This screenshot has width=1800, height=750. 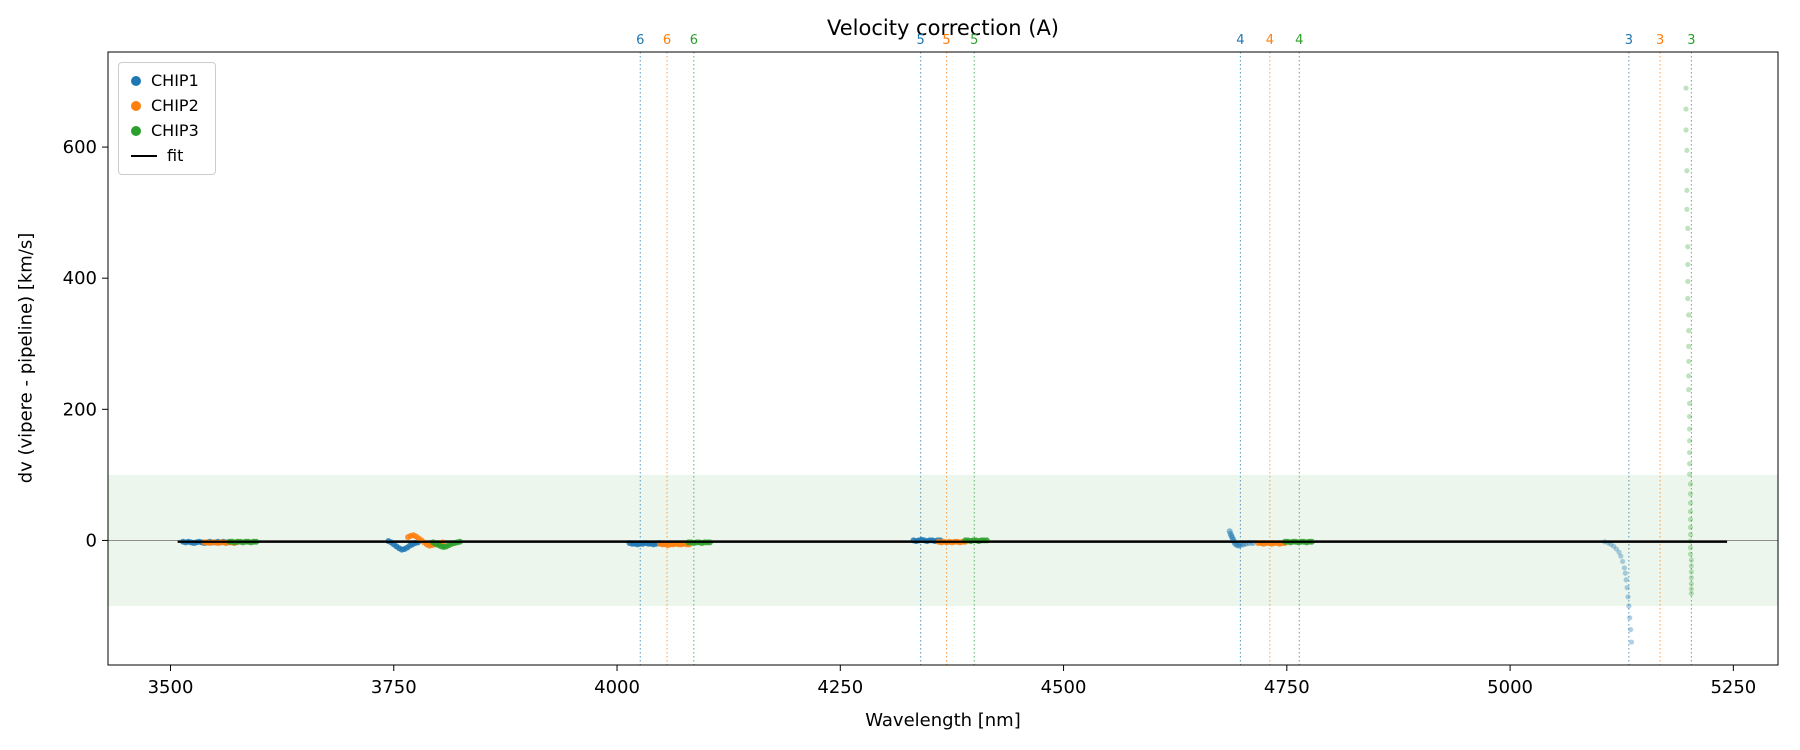 What do you see at coordinates (175, 155) in the screenshot?
I see `legend-label-fit: fit` at bounding box center [175, 155].